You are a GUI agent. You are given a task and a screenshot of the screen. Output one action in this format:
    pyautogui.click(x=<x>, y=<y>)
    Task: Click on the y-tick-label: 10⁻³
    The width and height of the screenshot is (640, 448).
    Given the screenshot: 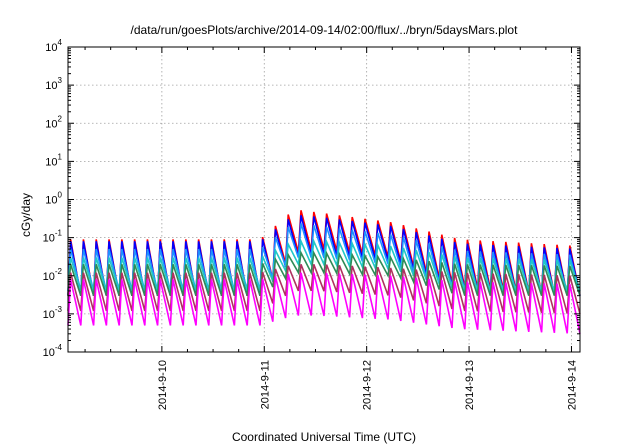 What is the action you would take?
    pyautogui.click(x=53, y=313)
    